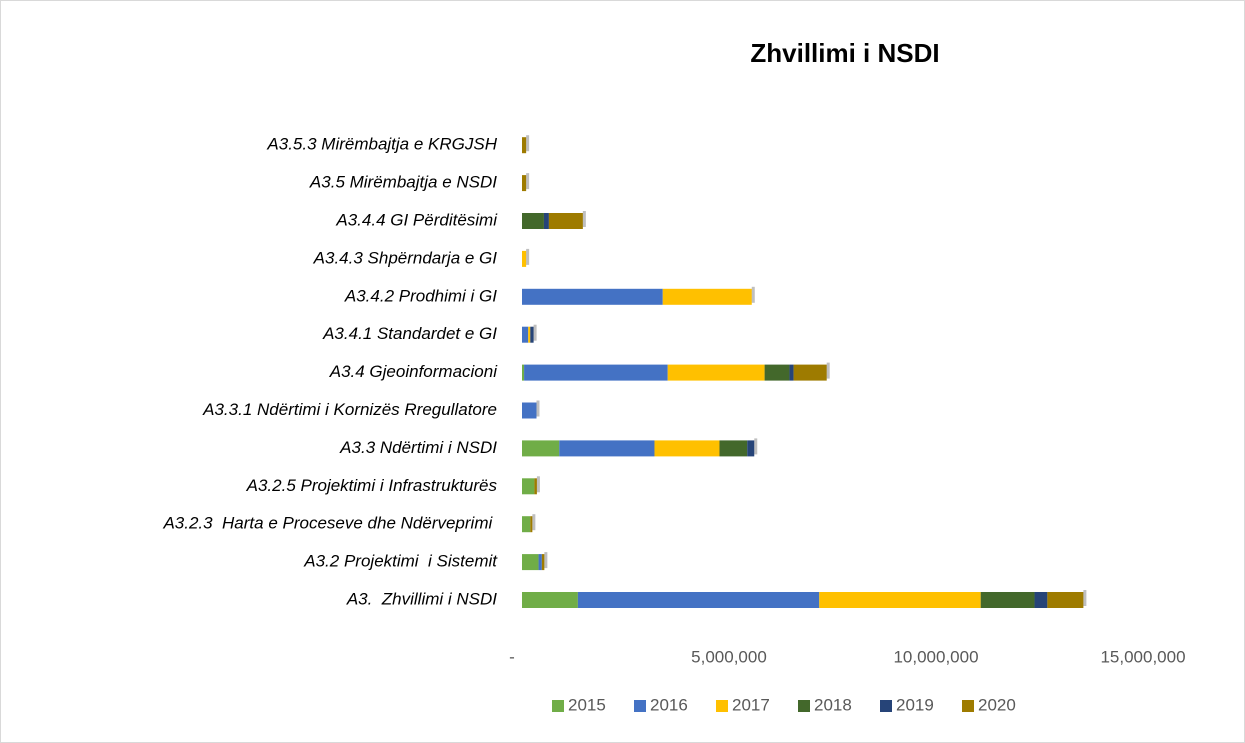  Describe the element at coordinates (421, 598) in the screenshot. I see `category-label: A3. Zhvillimi i NSDI` at that location.